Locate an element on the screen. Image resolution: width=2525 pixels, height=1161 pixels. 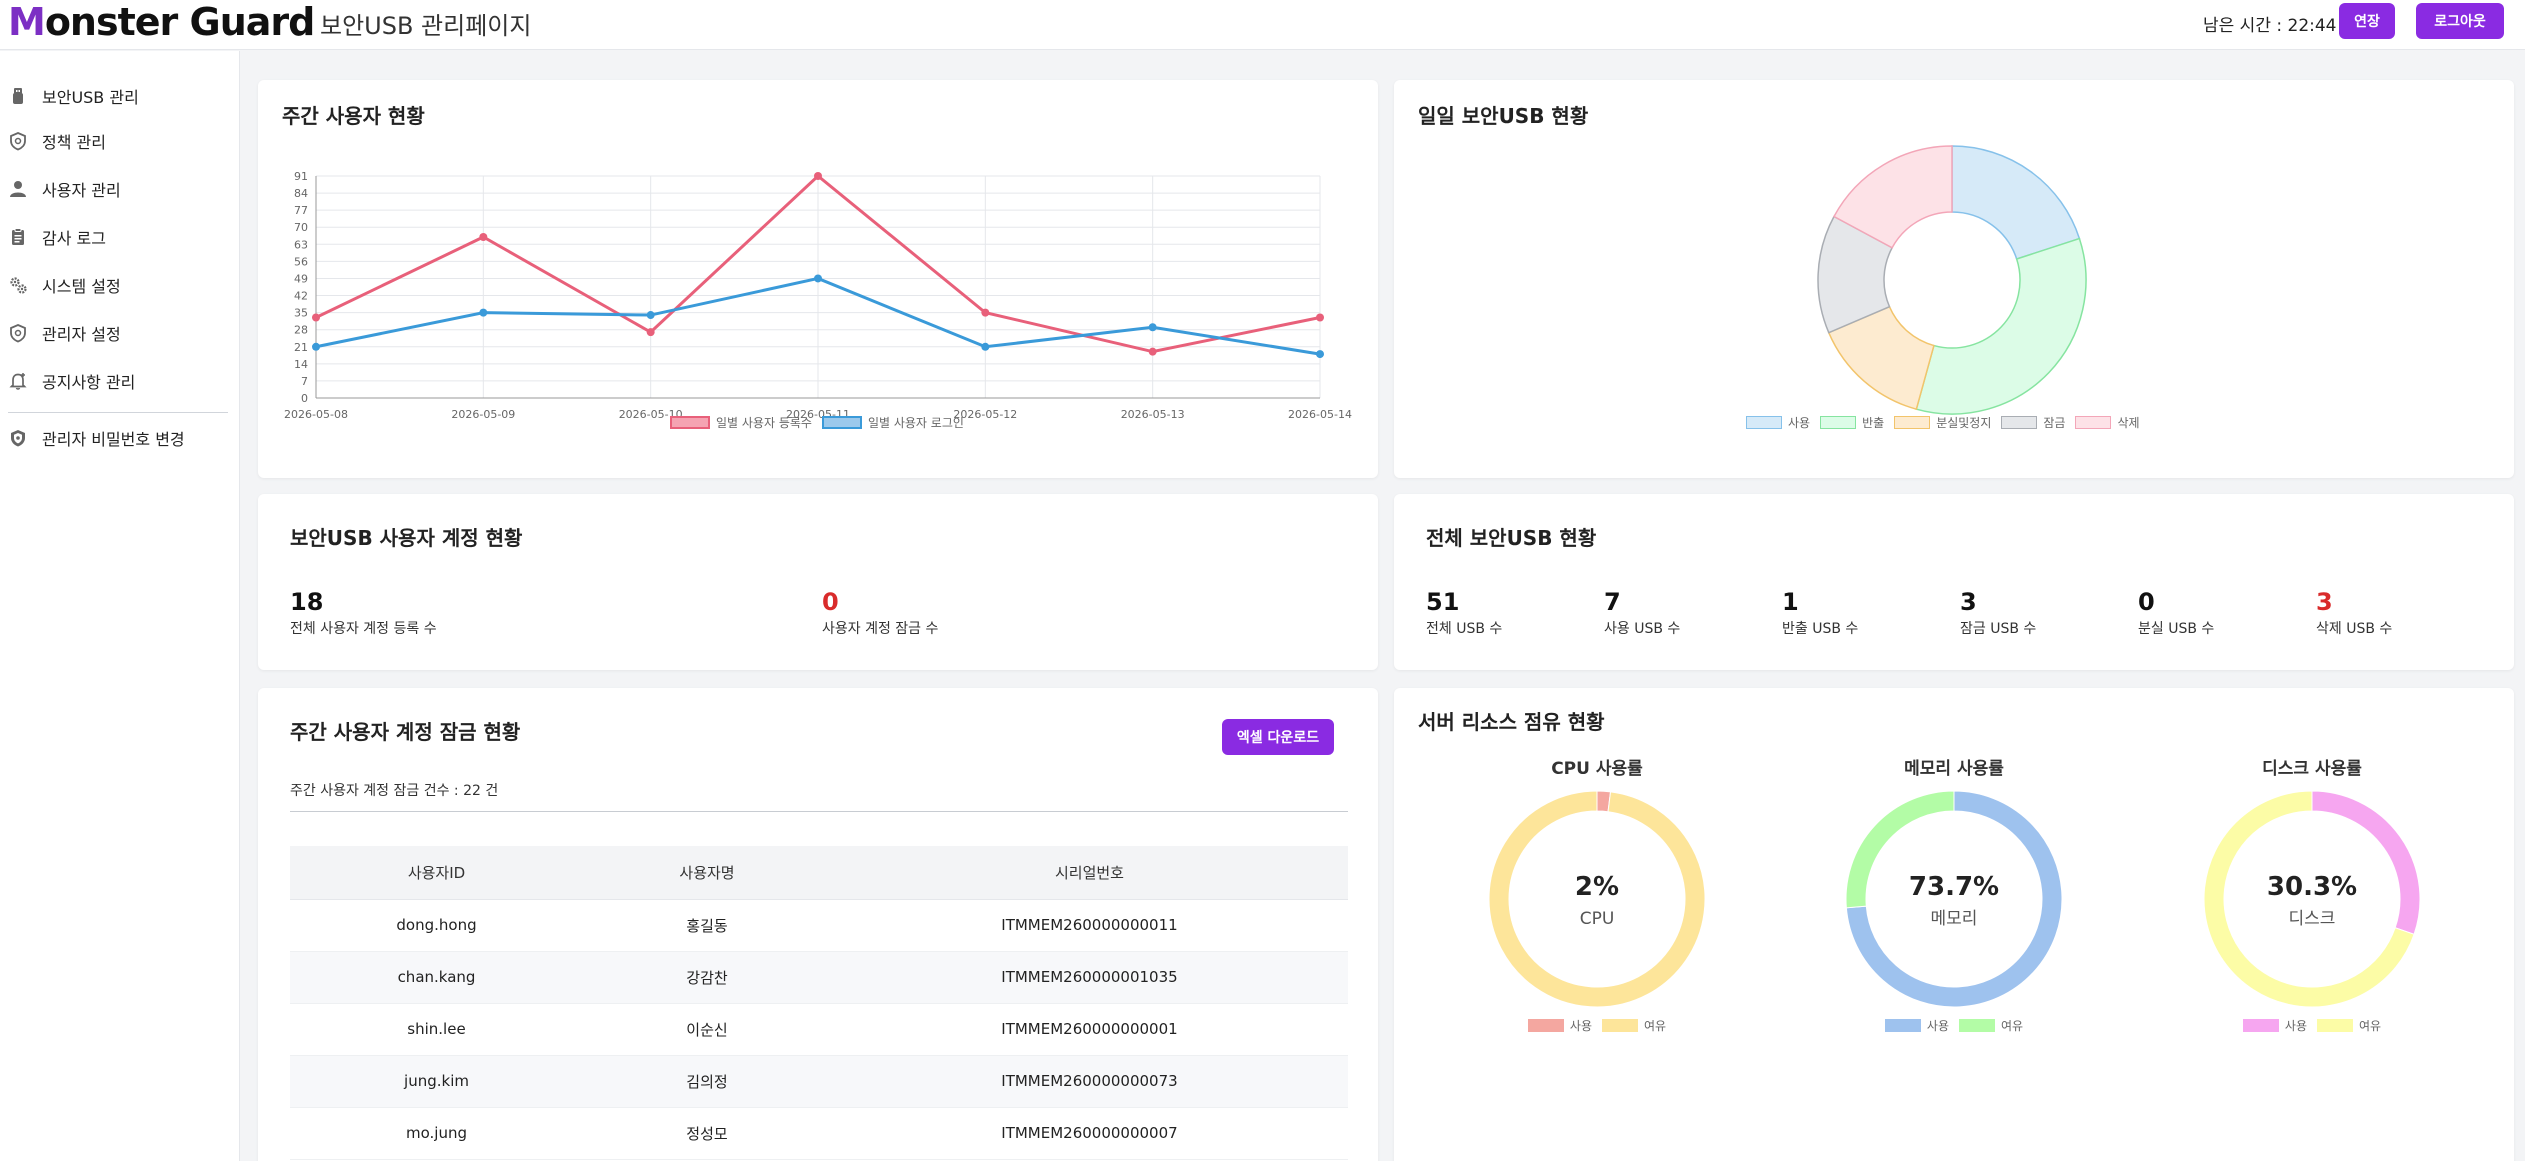
line-chart-legend: 일별 사용자 등록수 일별 사용자 로그인 is located at coordinates (817, 422).